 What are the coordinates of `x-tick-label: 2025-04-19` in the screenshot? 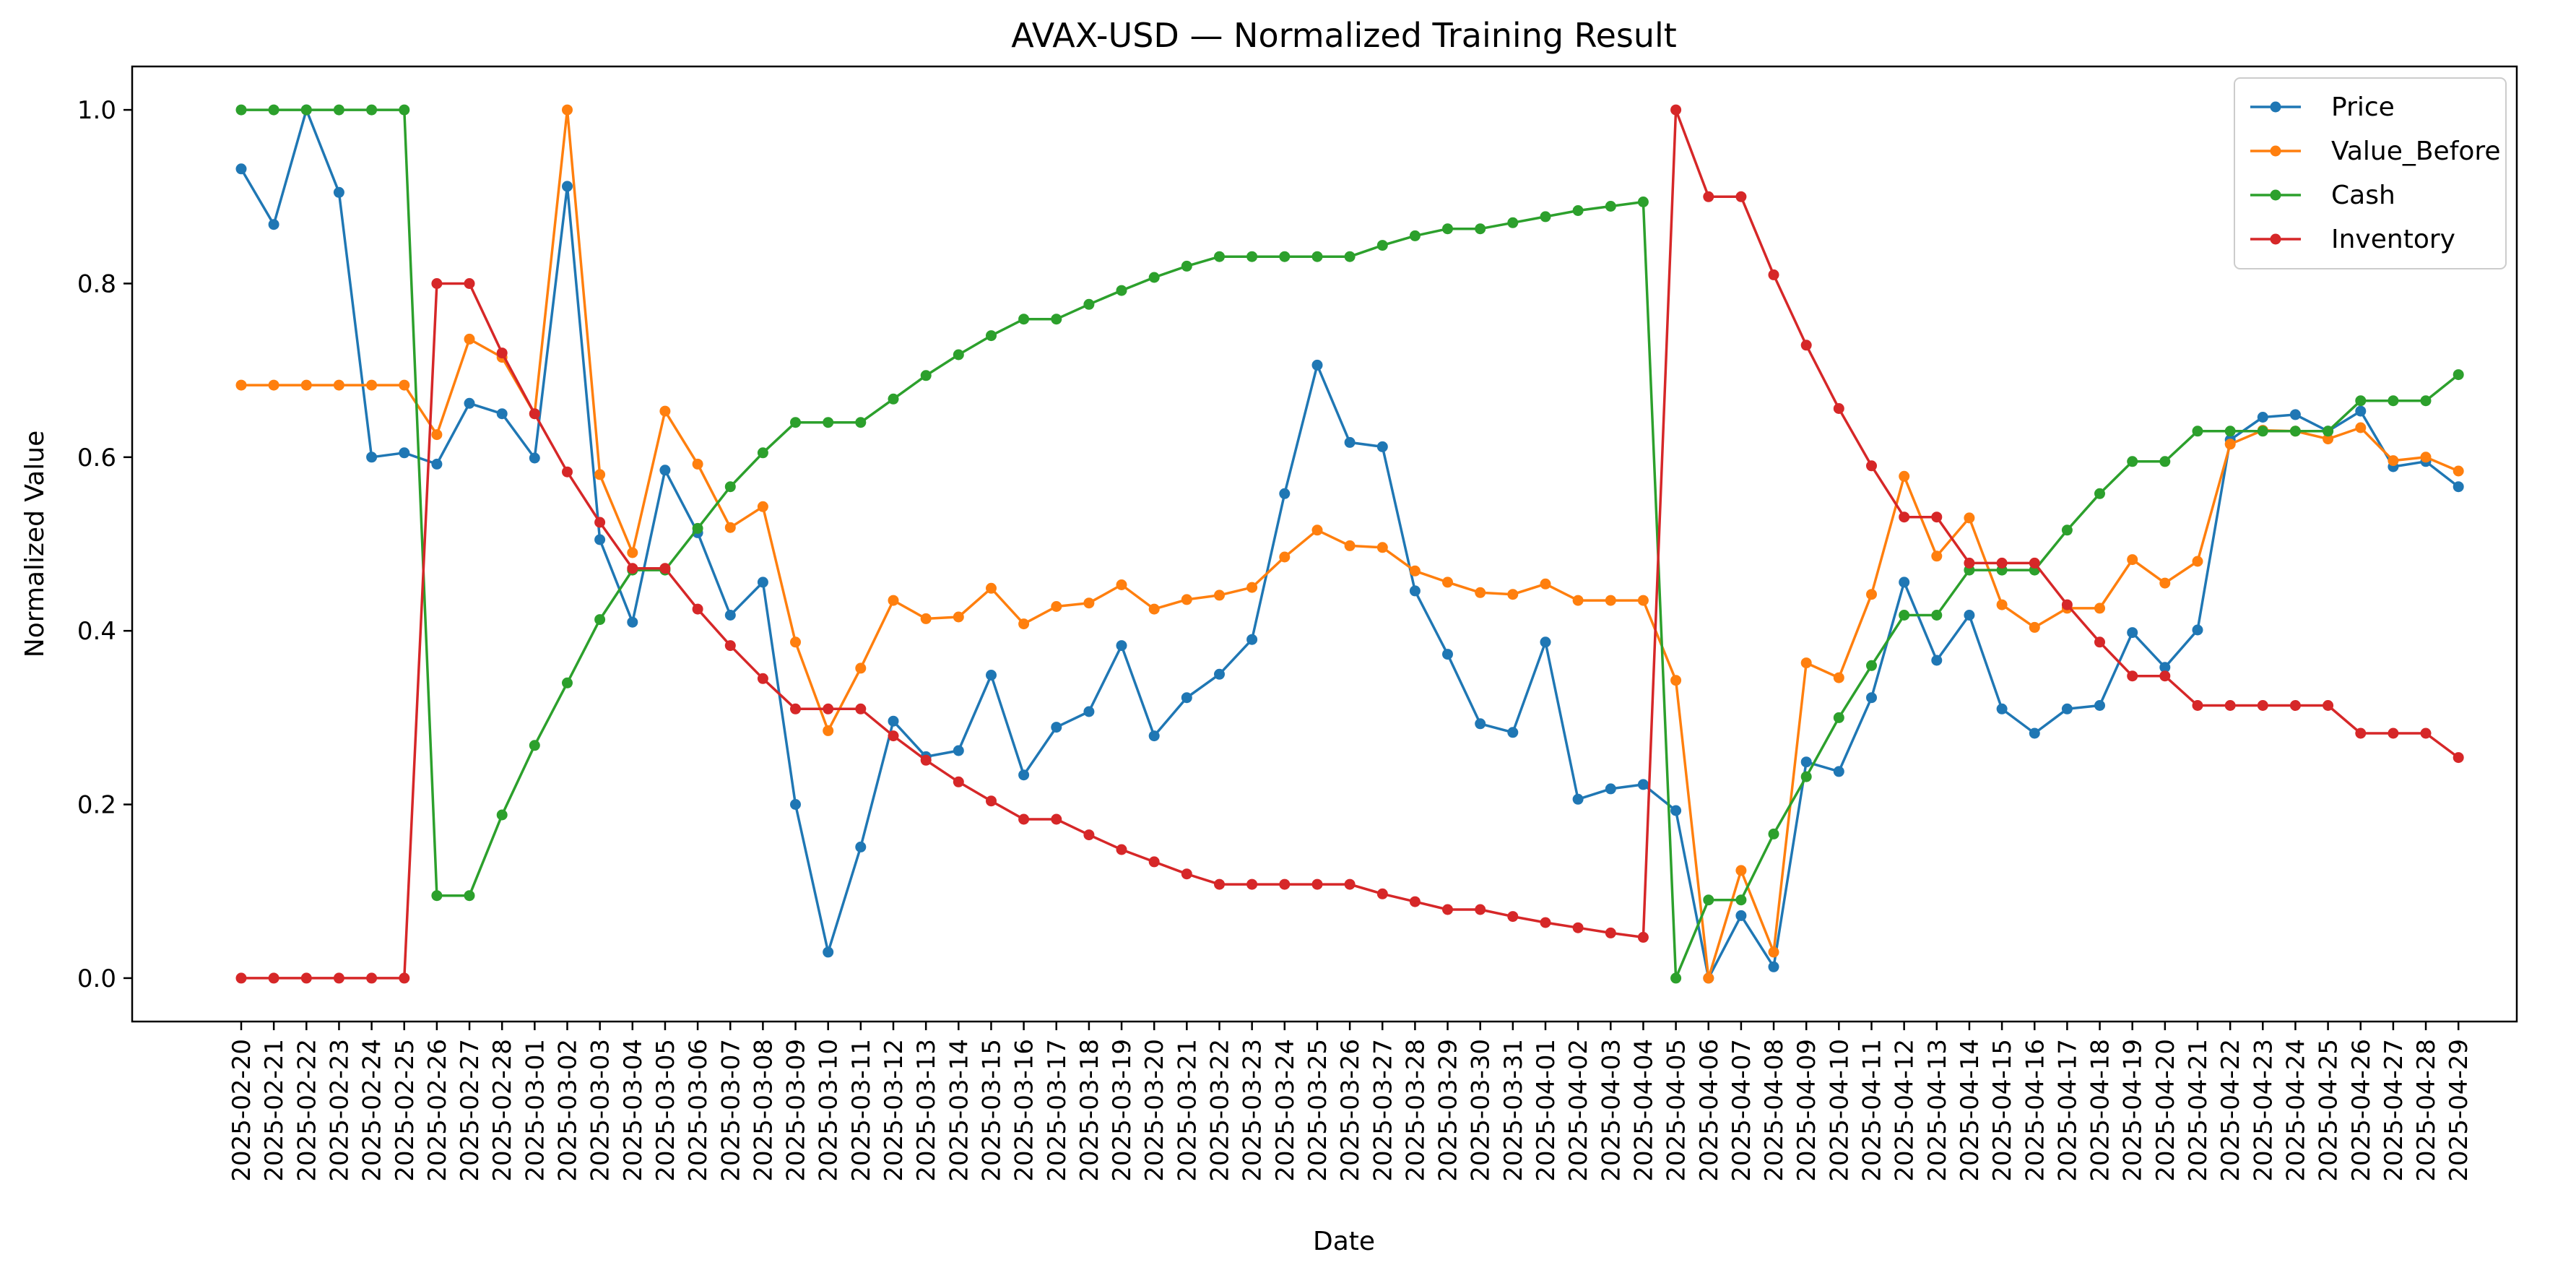 It's located at (2133, 1110).